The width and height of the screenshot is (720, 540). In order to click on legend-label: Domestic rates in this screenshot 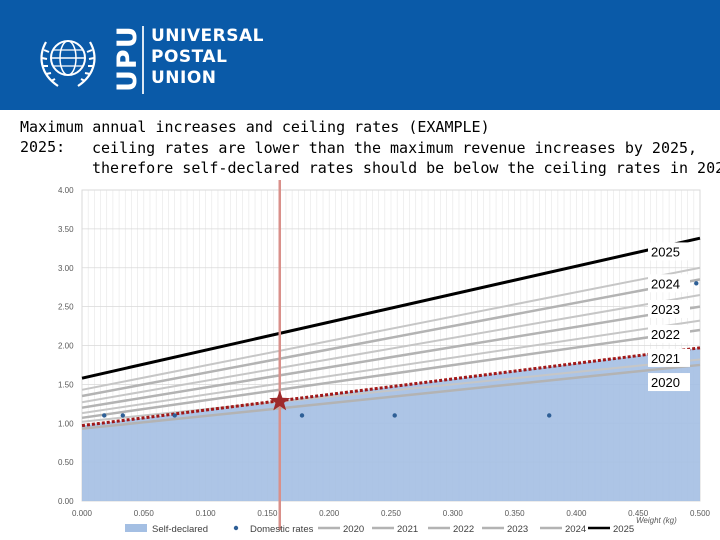, I will do `click(282, 529)`.